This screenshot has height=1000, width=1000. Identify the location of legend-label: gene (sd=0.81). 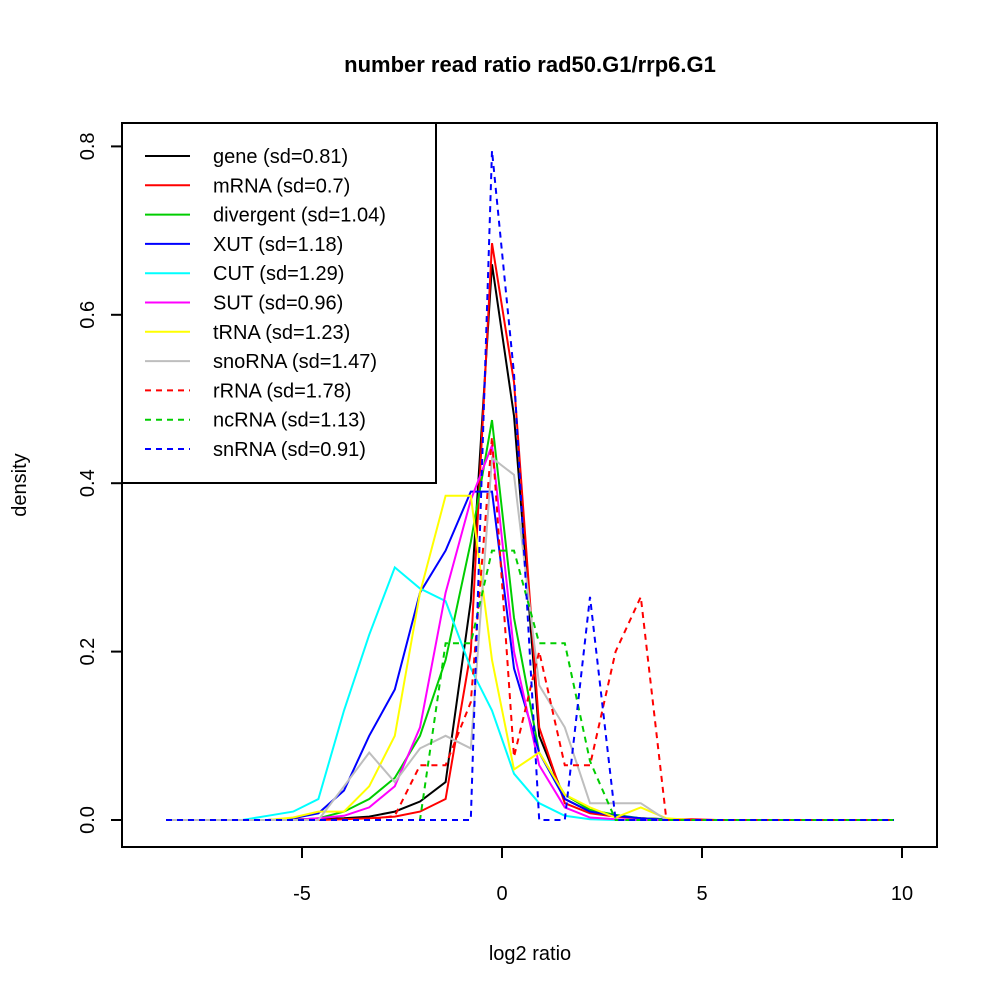
(280, 157).